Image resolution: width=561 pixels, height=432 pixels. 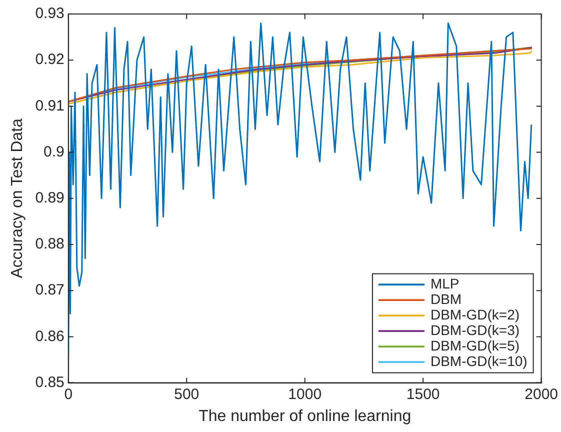 I want to click on legend-label: DBM-GD(k=5), so click(x=475, y=345).